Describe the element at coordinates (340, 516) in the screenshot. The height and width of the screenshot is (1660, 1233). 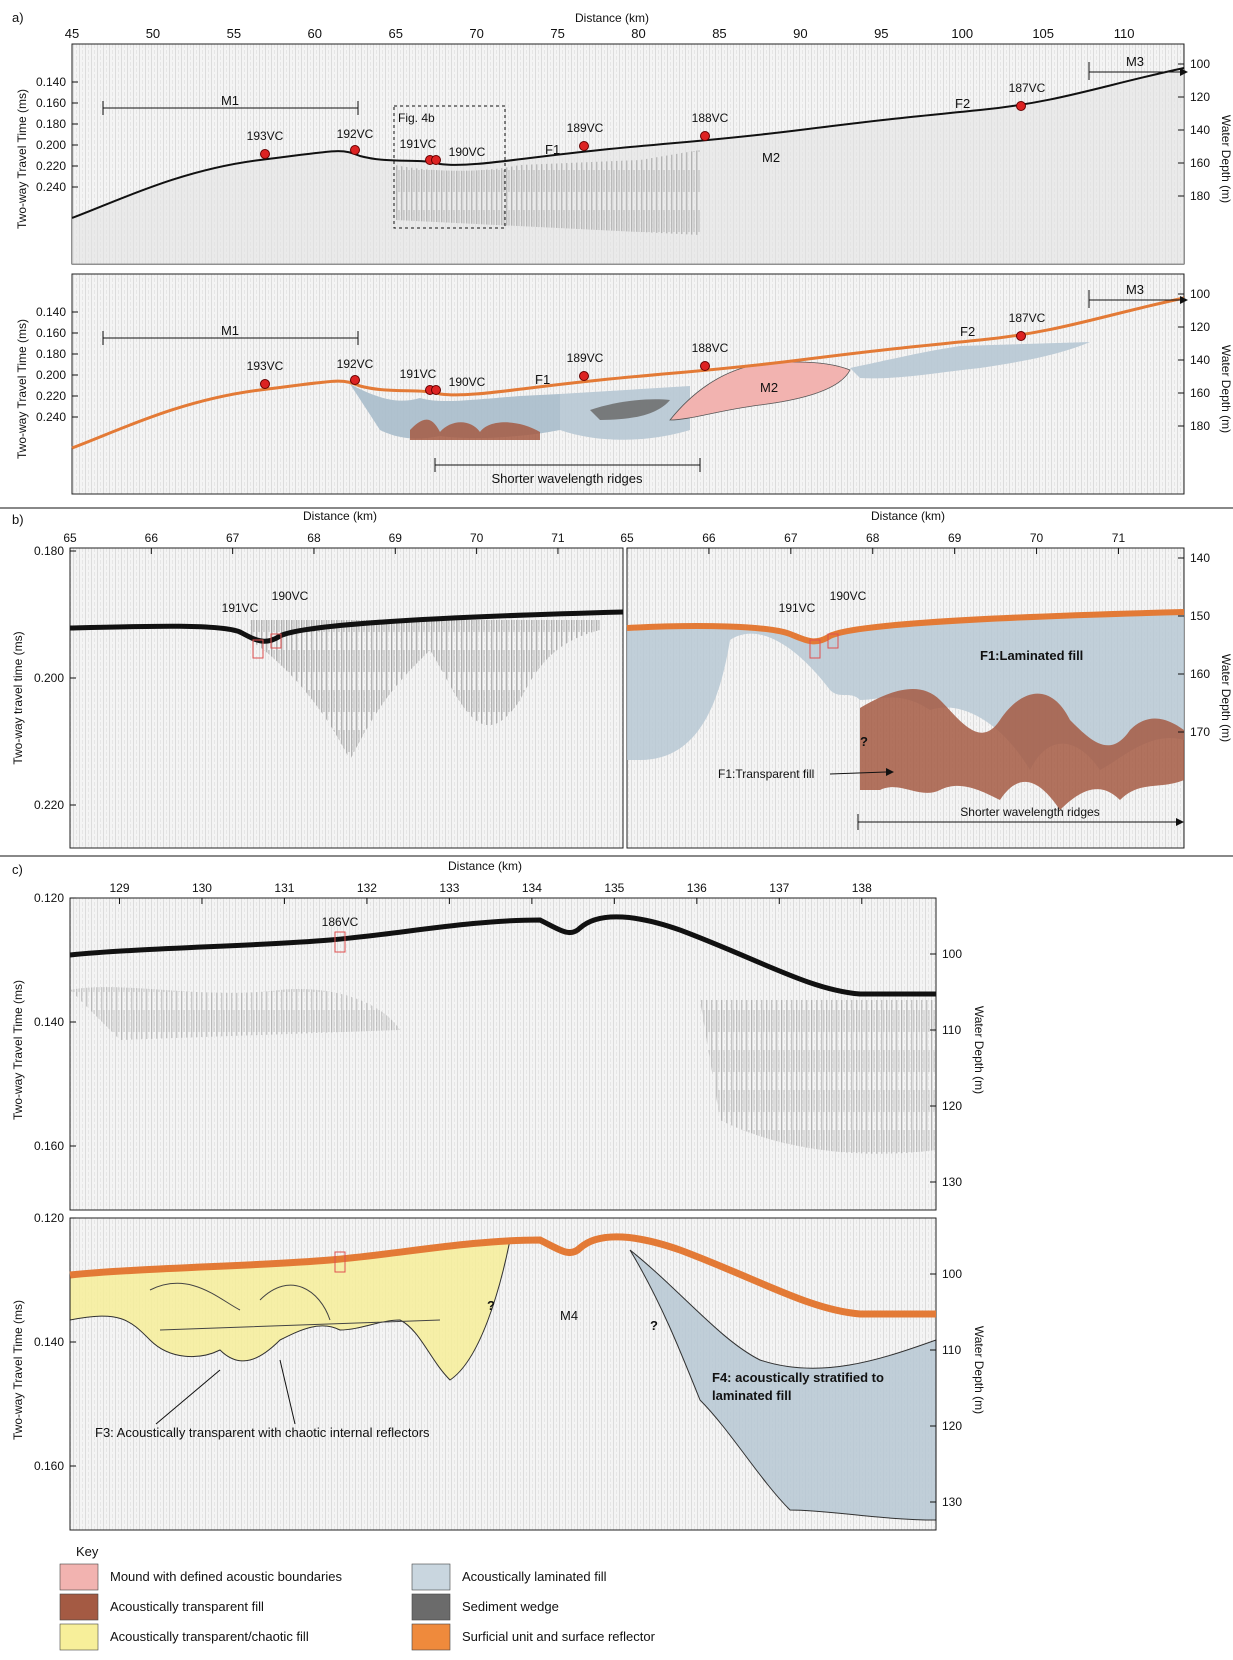
I see `panel-b-x-title-left: Distance (km)` at that location.